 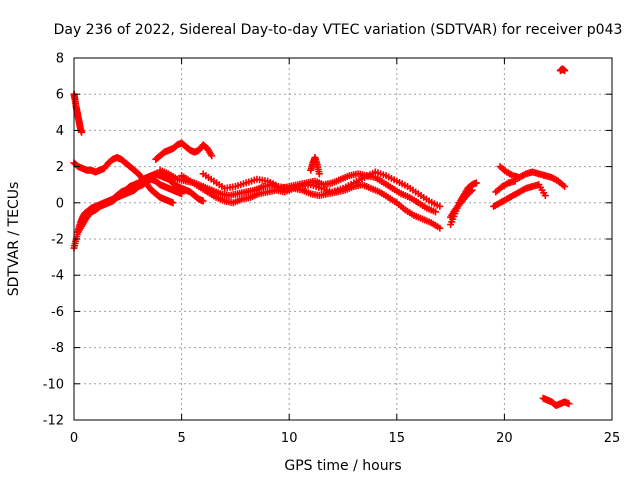 What do you see at coordinates (57, 240) in the screenshot?
I see `y-tick-label: -2` at bounding box center [57, 240].